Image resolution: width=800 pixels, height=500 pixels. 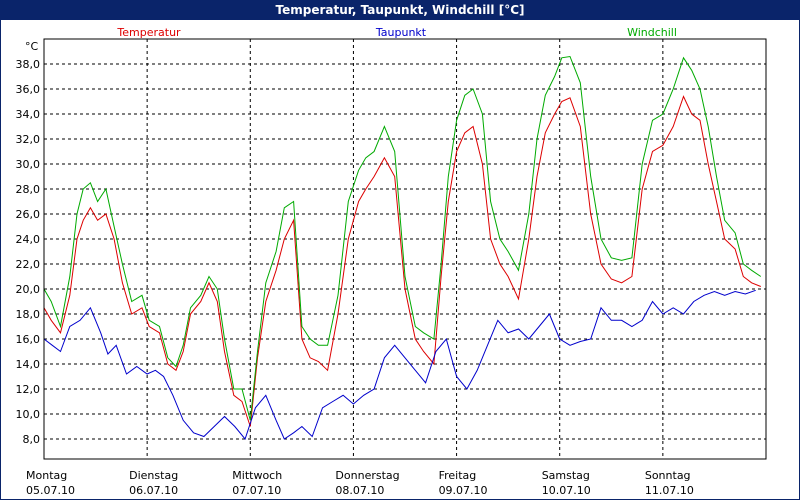 I want to click on y-tick-label: 38,0, so click(x=28, y=64).